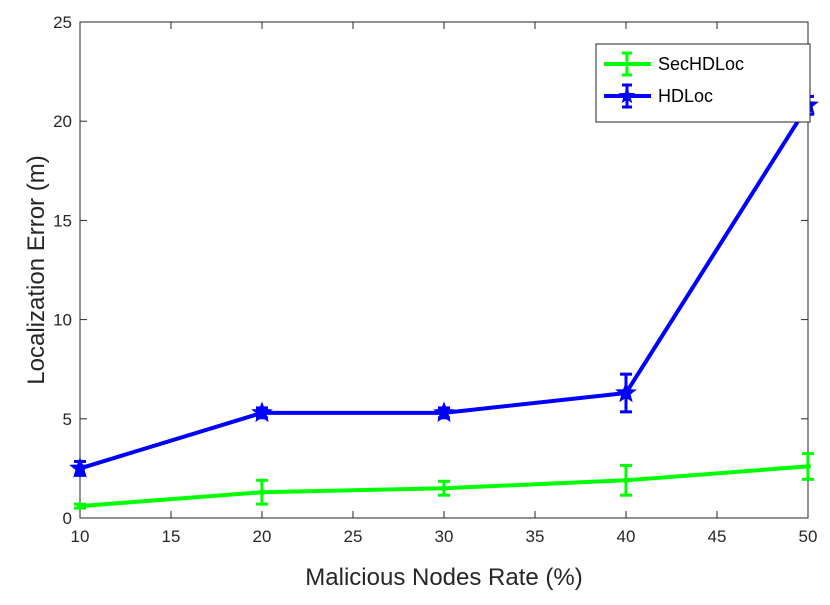 The width and height of the screenshot is (830, 605). I want to click on series-sechdloc, so click(444, 481).